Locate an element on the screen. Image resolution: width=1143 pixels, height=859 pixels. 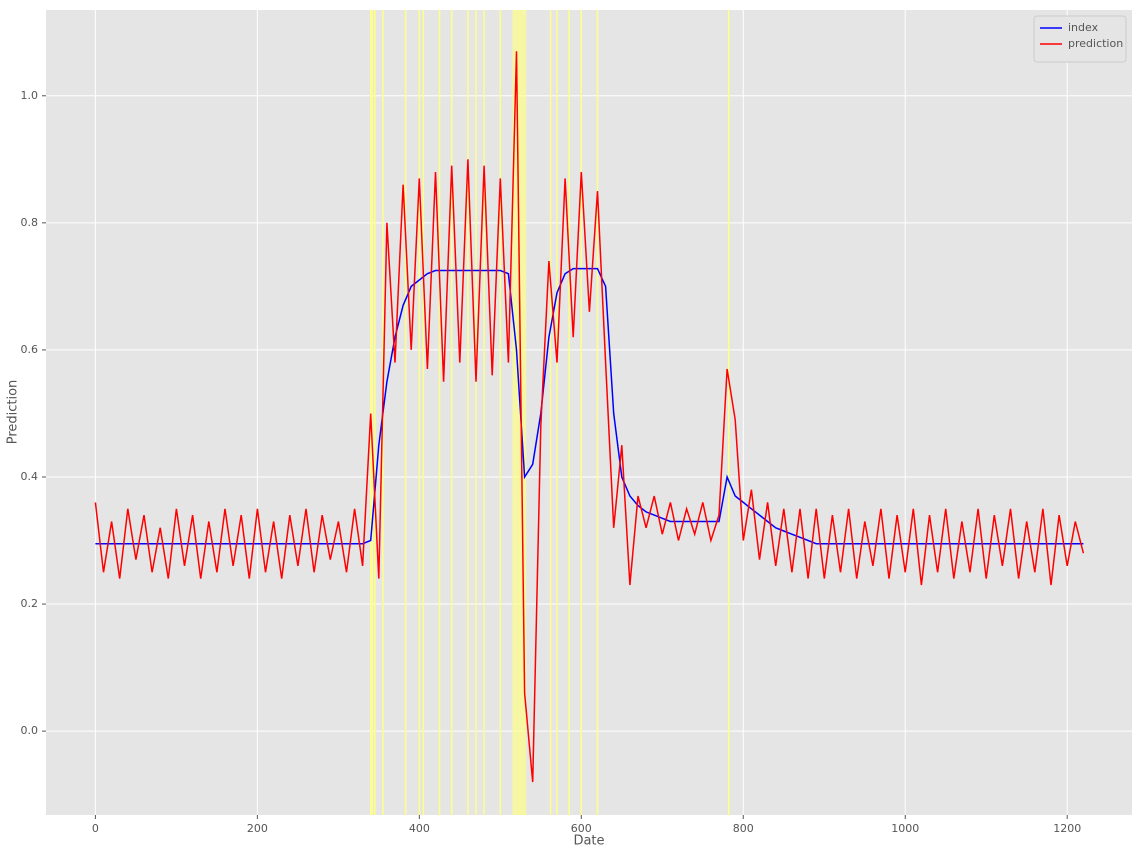
y-tick-label: 0.6 is located at coordinates (30, 349).